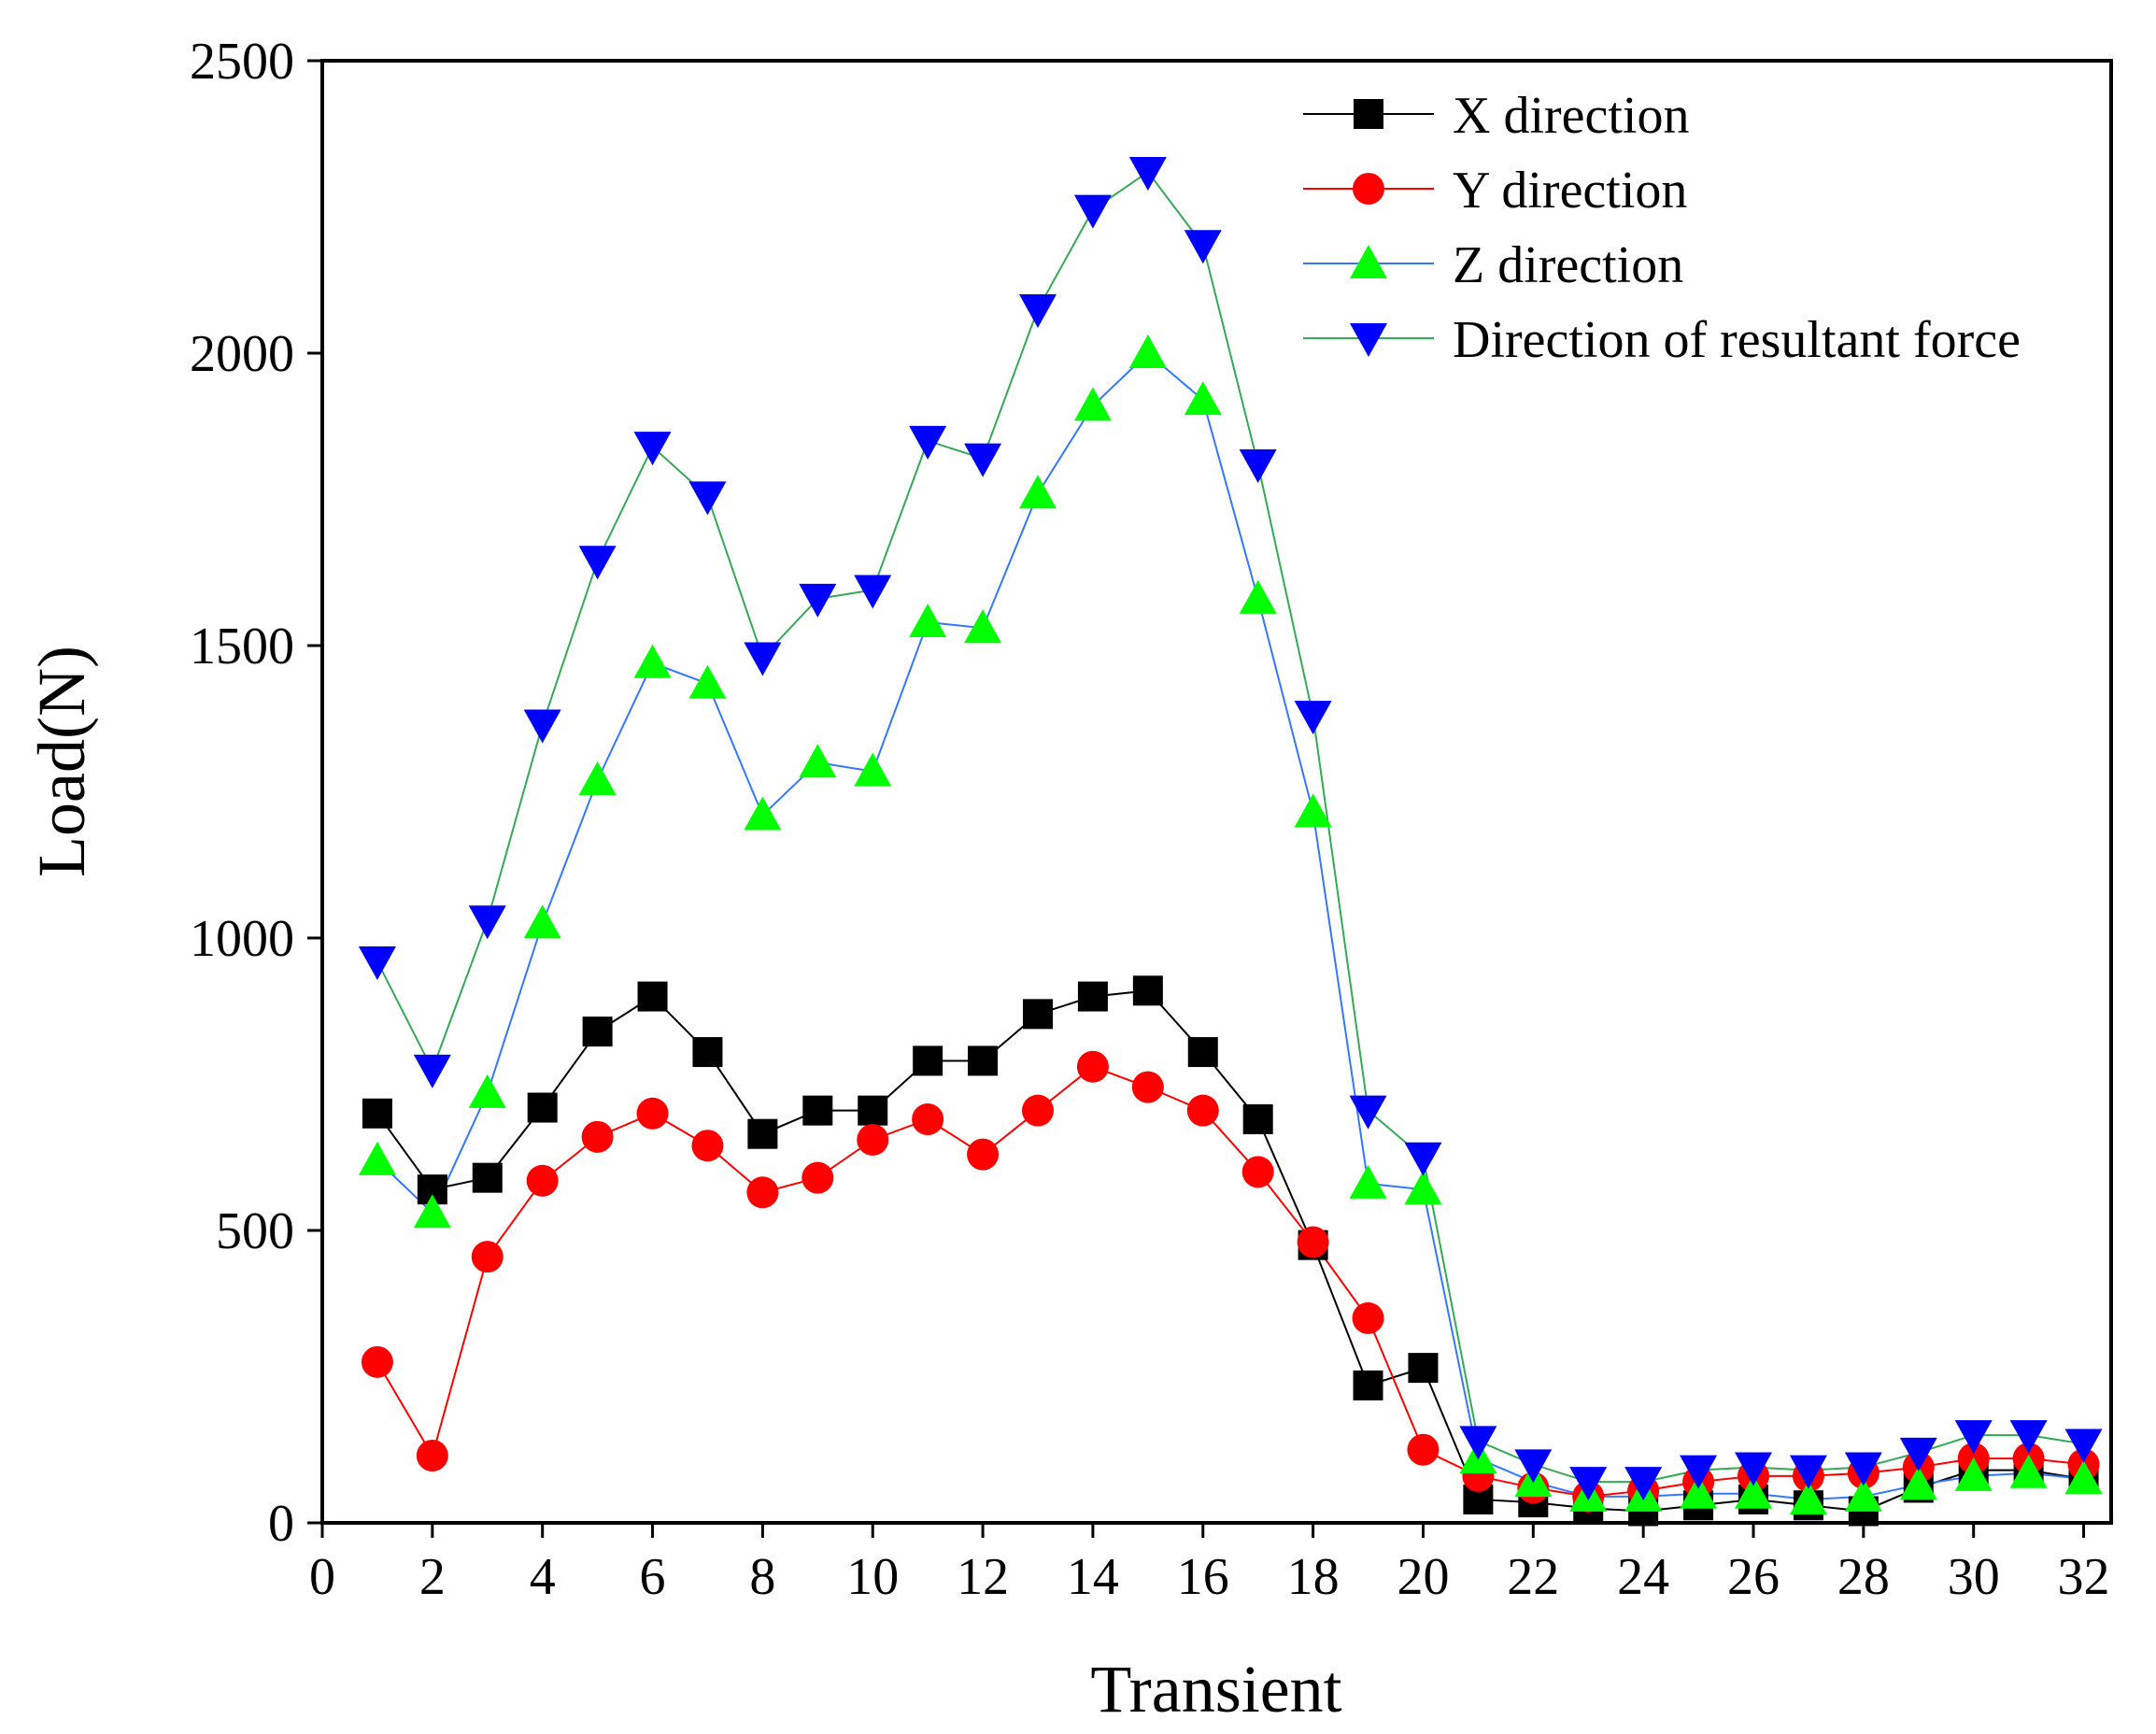 The height and width of the screenshot is (1734, 2156). What do you see at coordinates (1313, 1577) in the screenshot?
I see `x-tick-label: 18` at bounding box center [1313, 1577].